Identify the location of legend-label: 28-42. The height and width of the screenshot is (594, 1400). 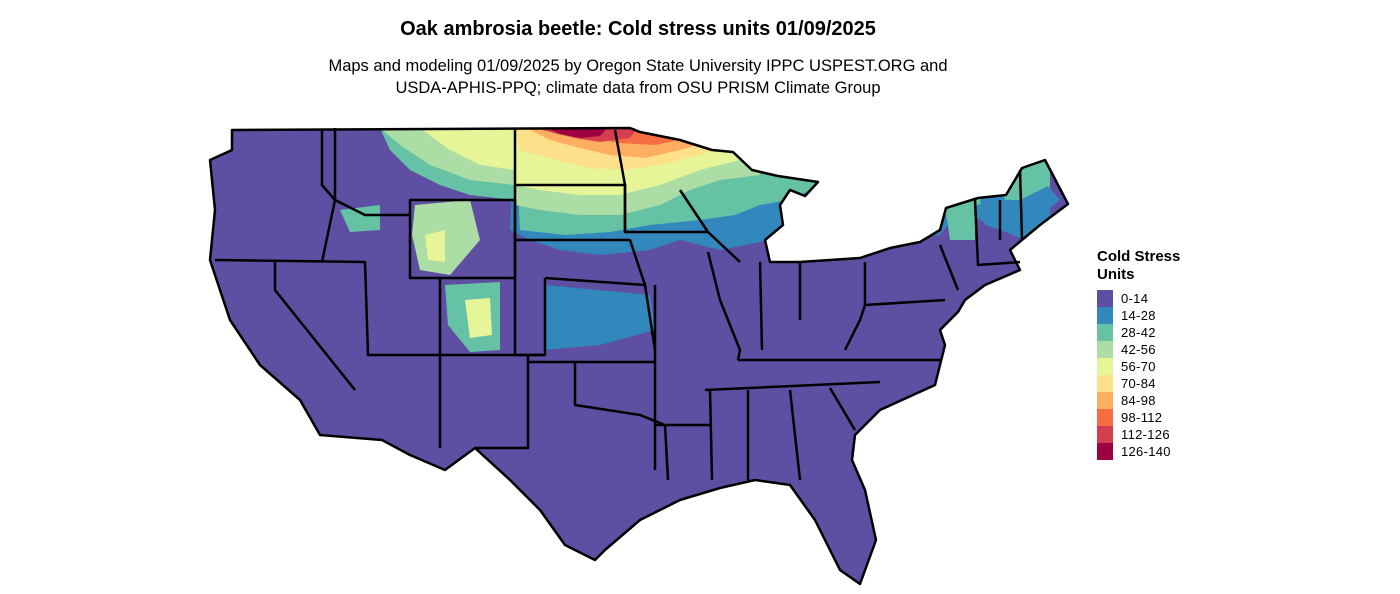
(1138, 332).